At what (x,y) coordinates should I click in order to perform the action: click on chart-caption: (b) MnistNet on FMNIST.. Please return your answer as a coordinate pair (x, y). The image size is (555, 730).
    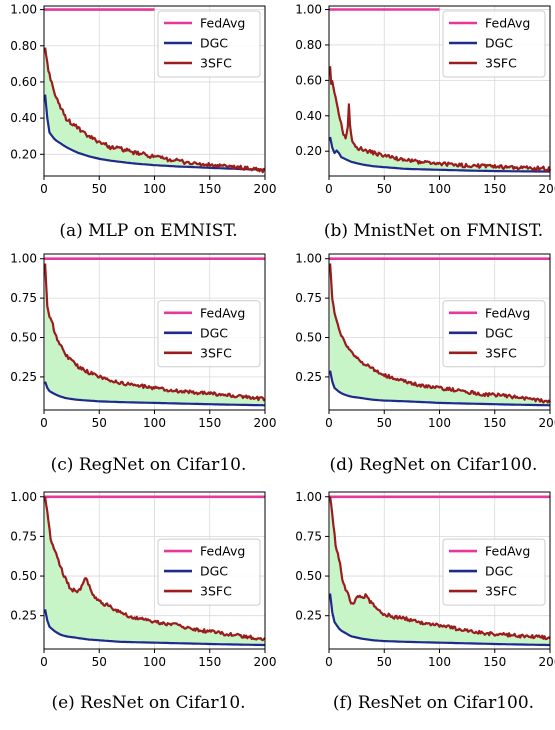
    Looking at the image, I should click on (433, 231).